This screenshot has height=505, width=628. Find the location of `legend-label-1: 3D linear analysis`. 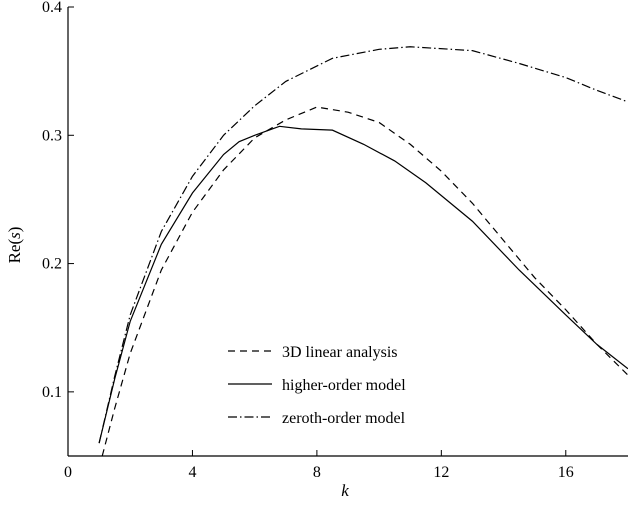

legend-label-1: 3D linear analysis is located at coordinates (340, 352).